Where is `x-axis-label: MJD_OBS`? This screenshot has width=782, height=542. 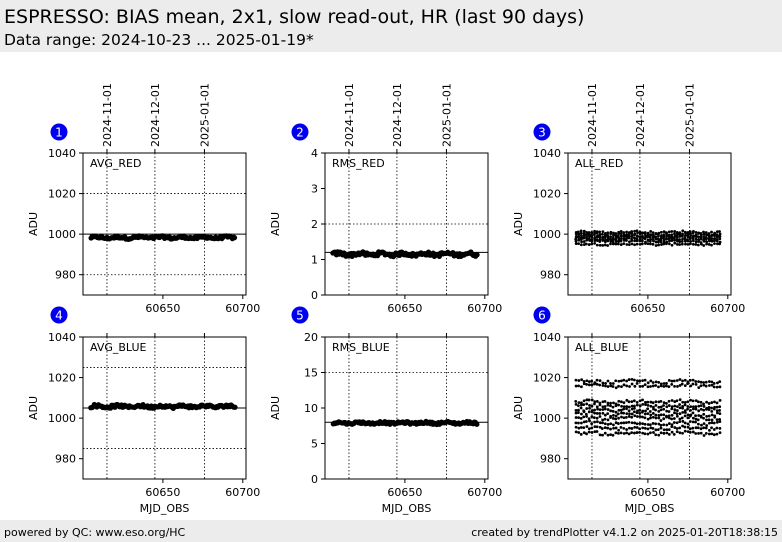
x-axis-label: MJD_OBS is located at coordinates (407, 508).